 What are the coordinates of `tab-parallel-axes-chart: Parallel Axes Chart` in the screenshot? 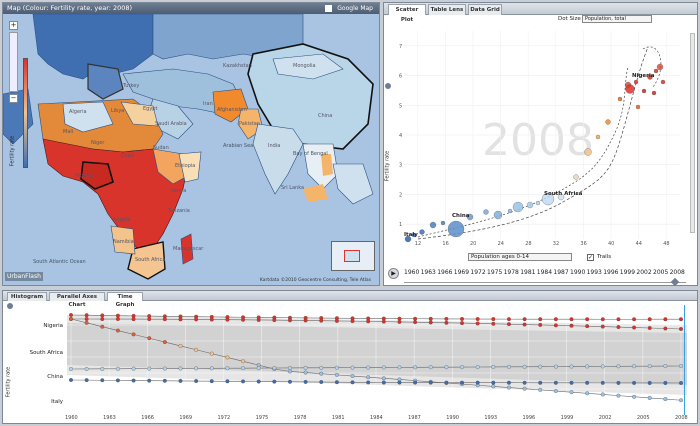 It's located at (77, 300).